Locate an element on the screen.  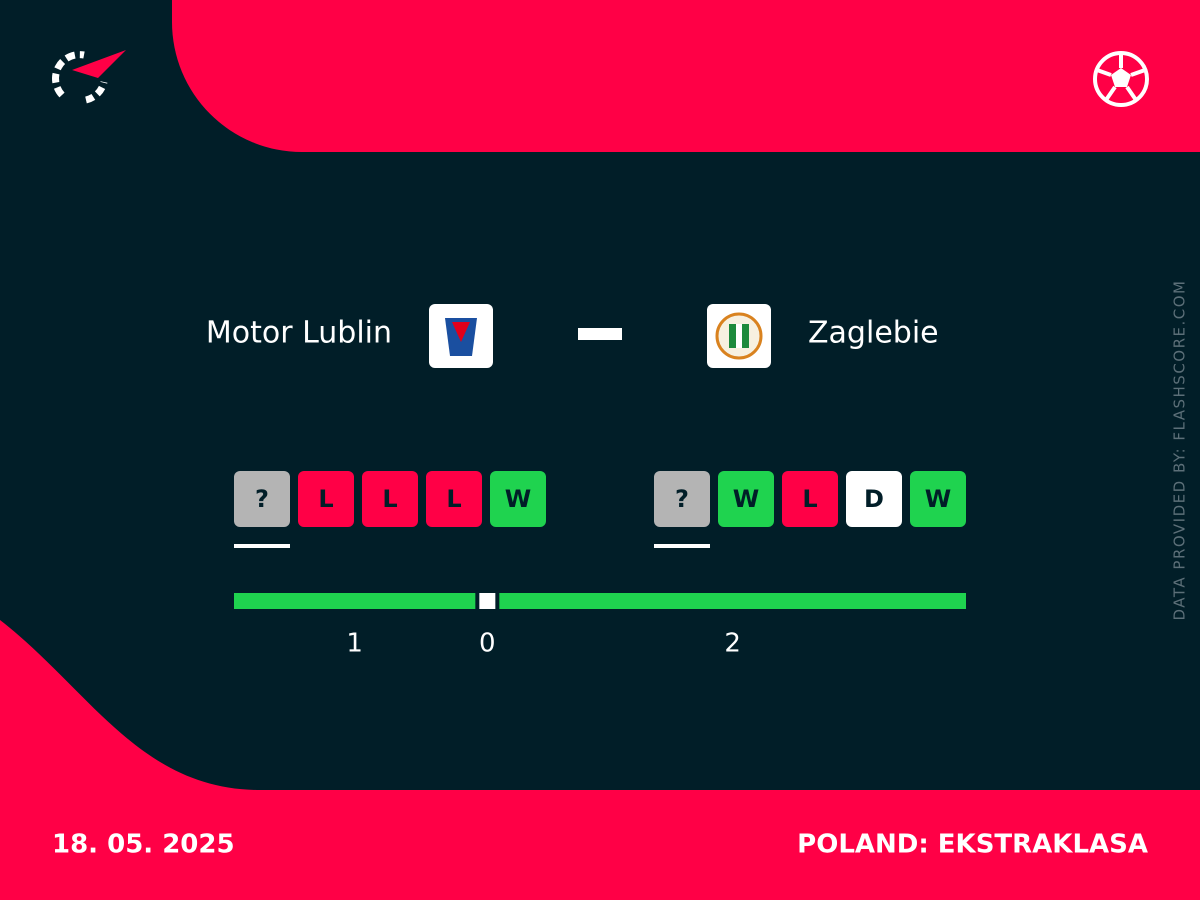
top-banner is located at coordinates (686, 76).